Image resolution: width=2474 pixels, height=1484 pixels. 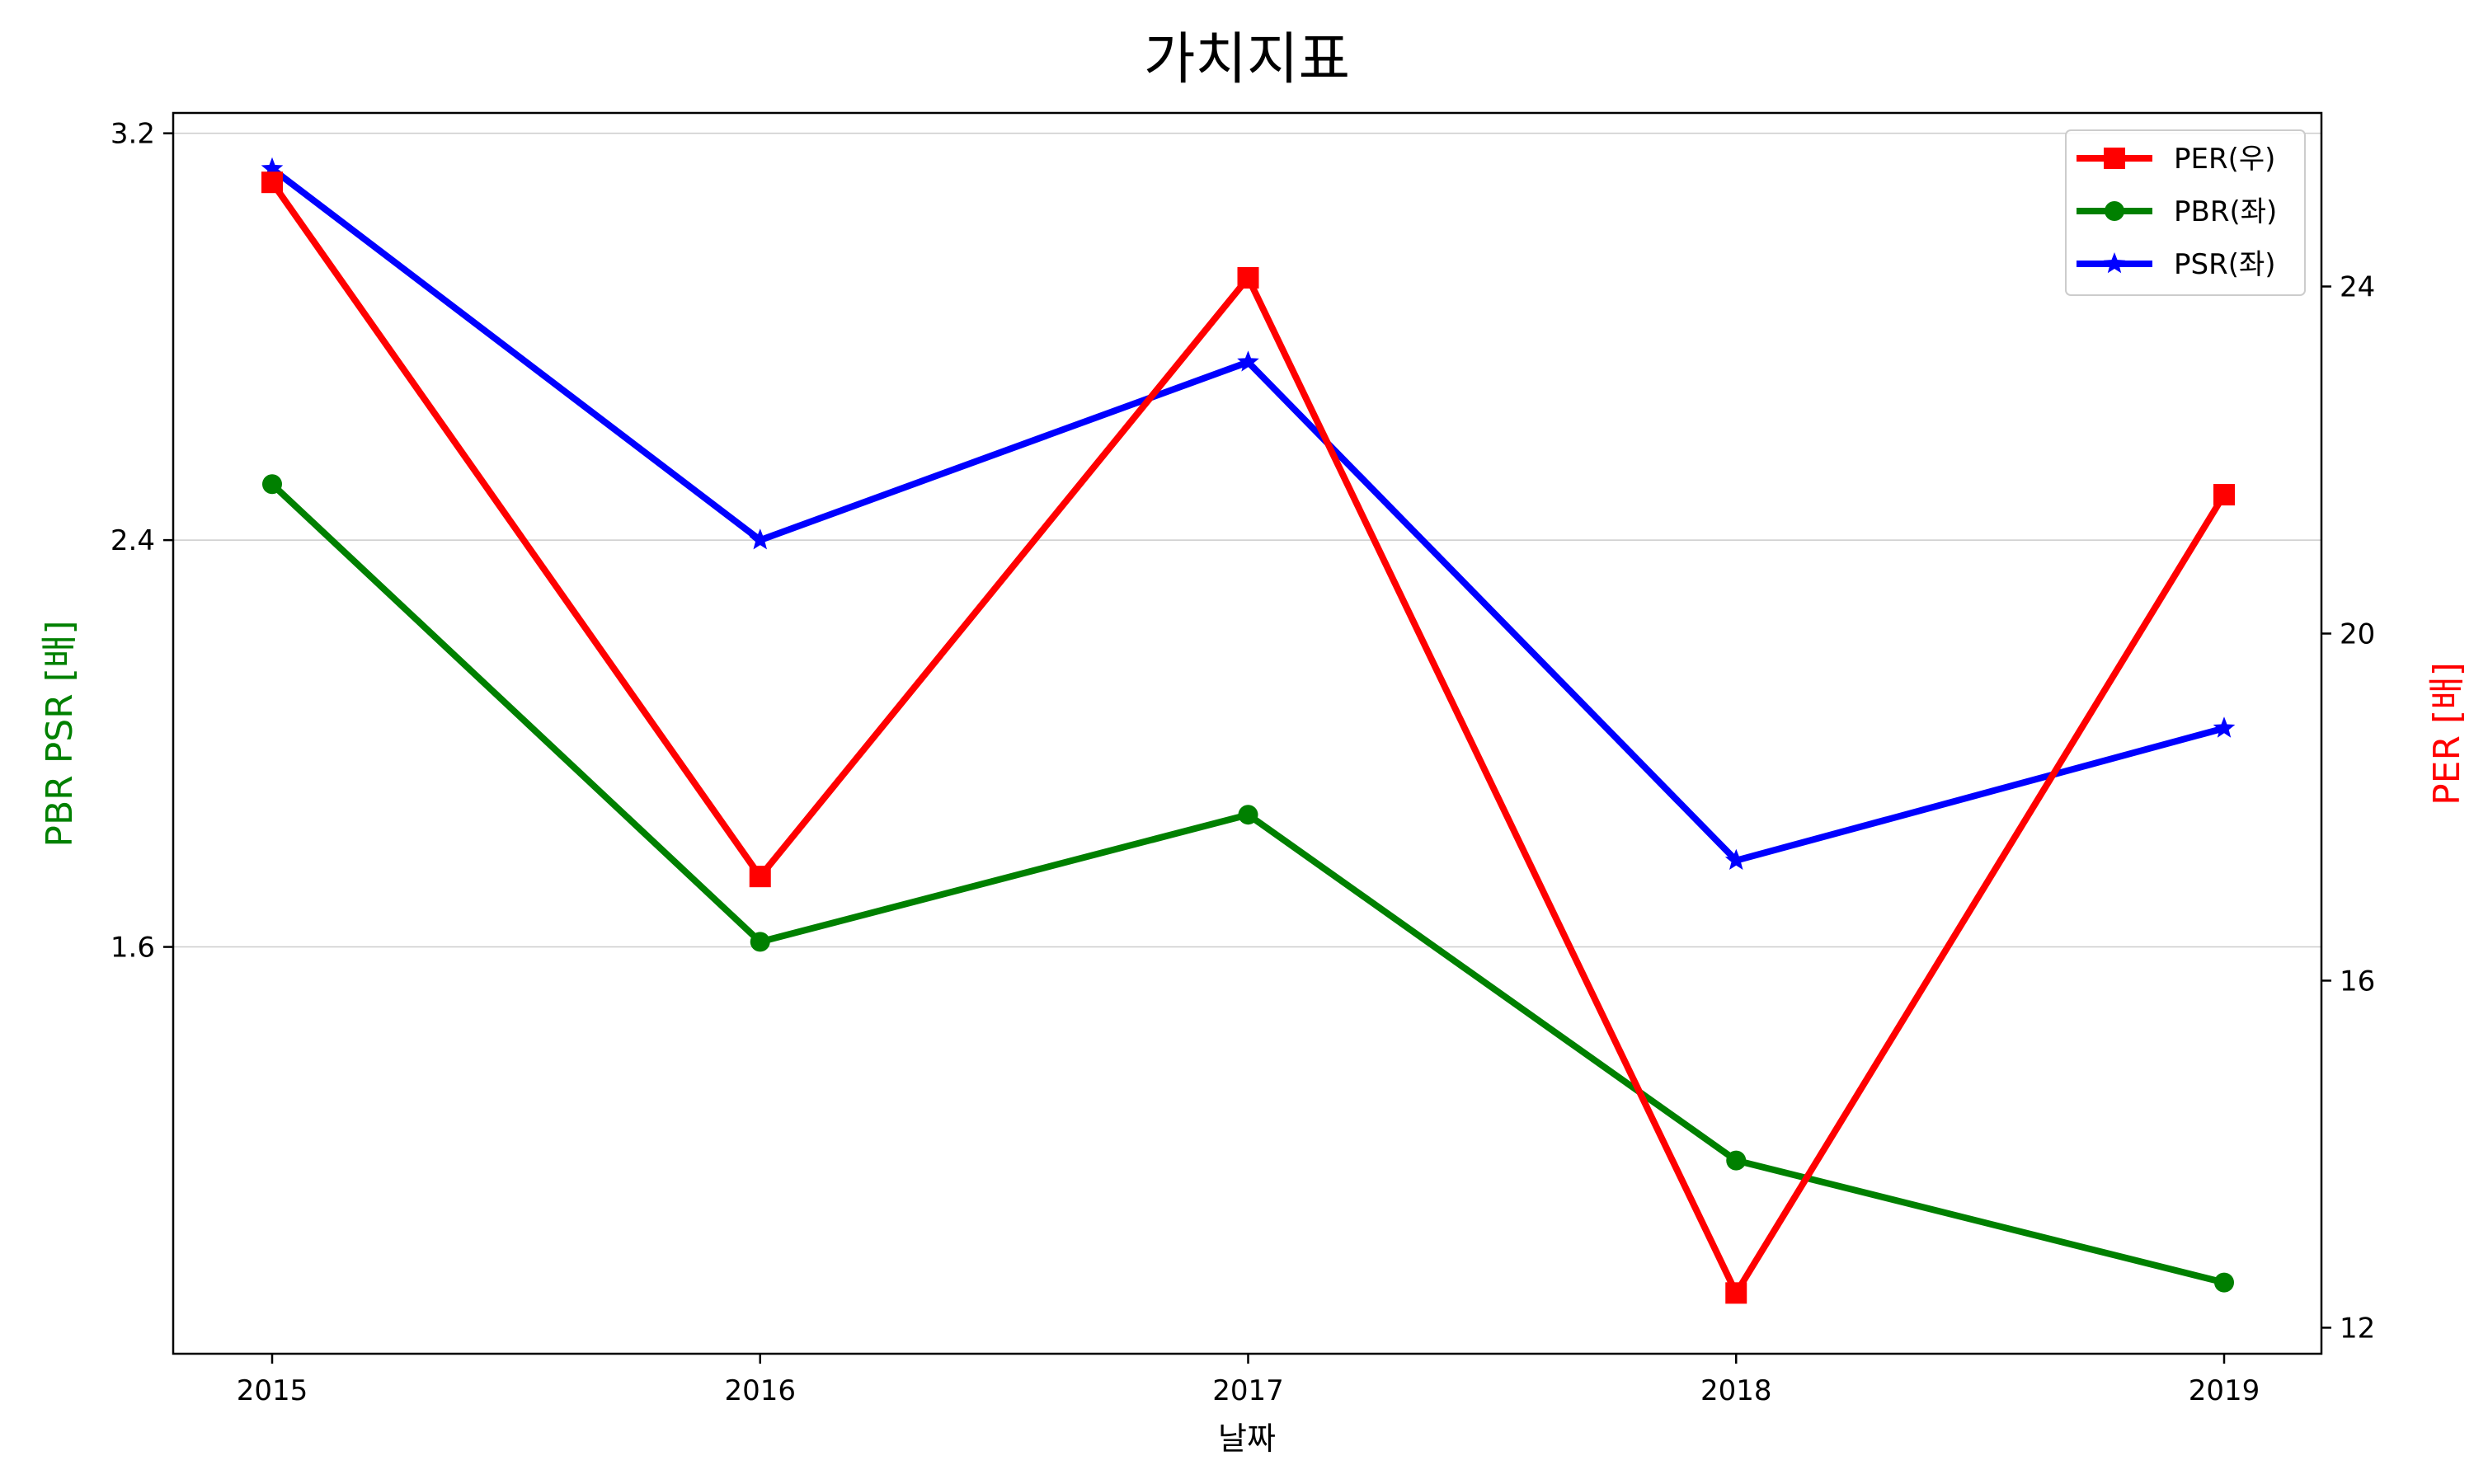 I want to click on x-tick-label: 2019, so click(x=2224, y=1390).